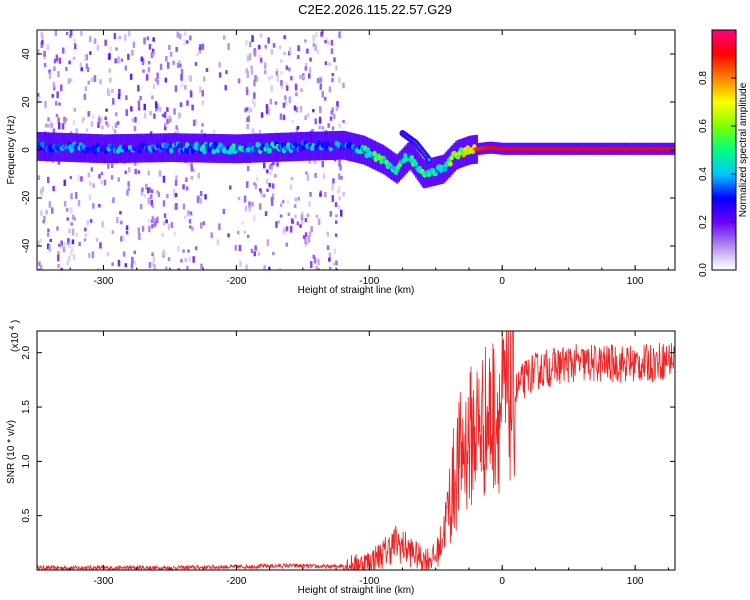 This screenshot has height=600, width=750. I want to click on y-tick-label: -20, so click(26, 197).